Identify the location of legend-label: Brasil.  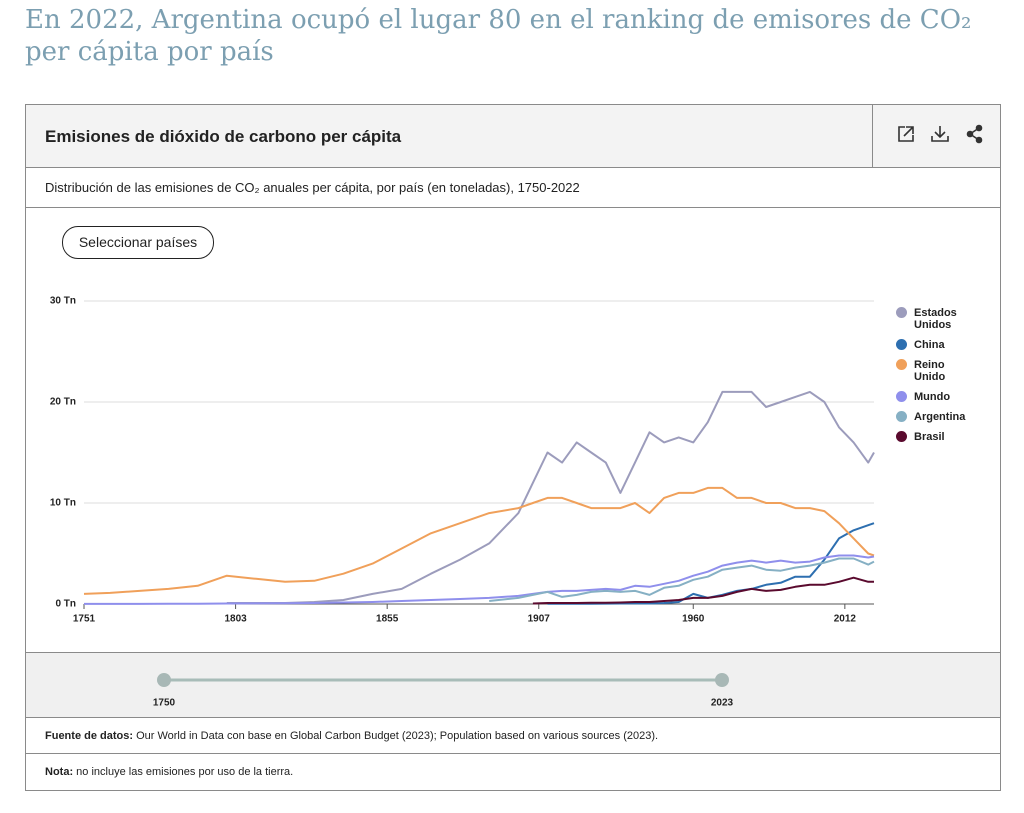
(929, 437).